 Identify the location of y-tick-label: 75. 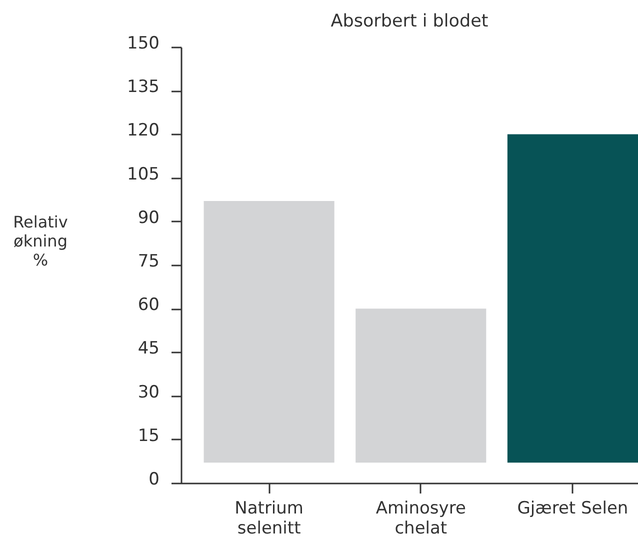
(149, 262).